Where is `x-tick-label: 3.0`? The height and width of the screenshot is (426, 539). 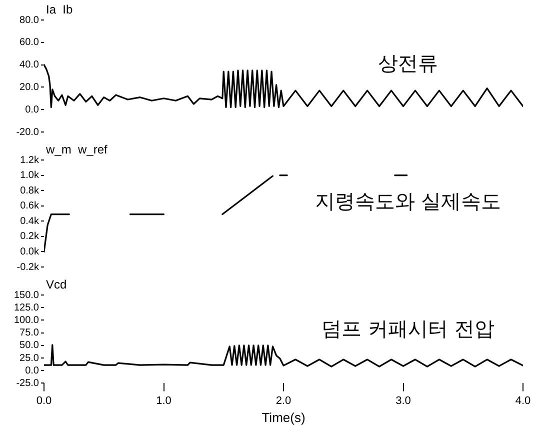
x-tick-label: 3.0 is located at coordinates (403, 400).